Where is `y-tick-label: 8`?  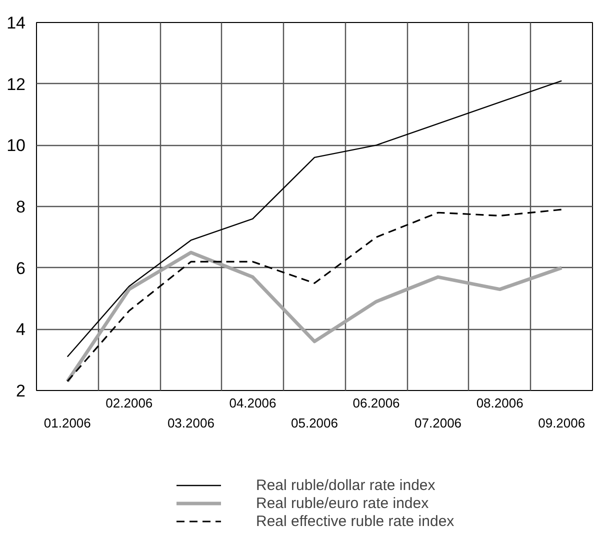 y-tick-label: 8 is located at coordinates (21, 207).